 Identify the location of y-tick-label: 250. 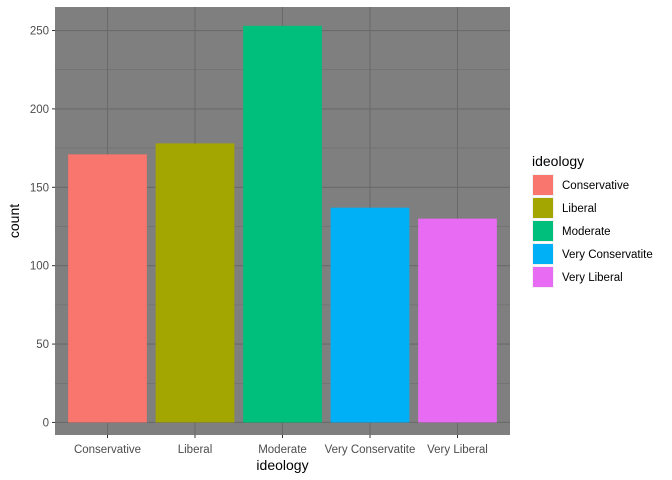
(39, 32).